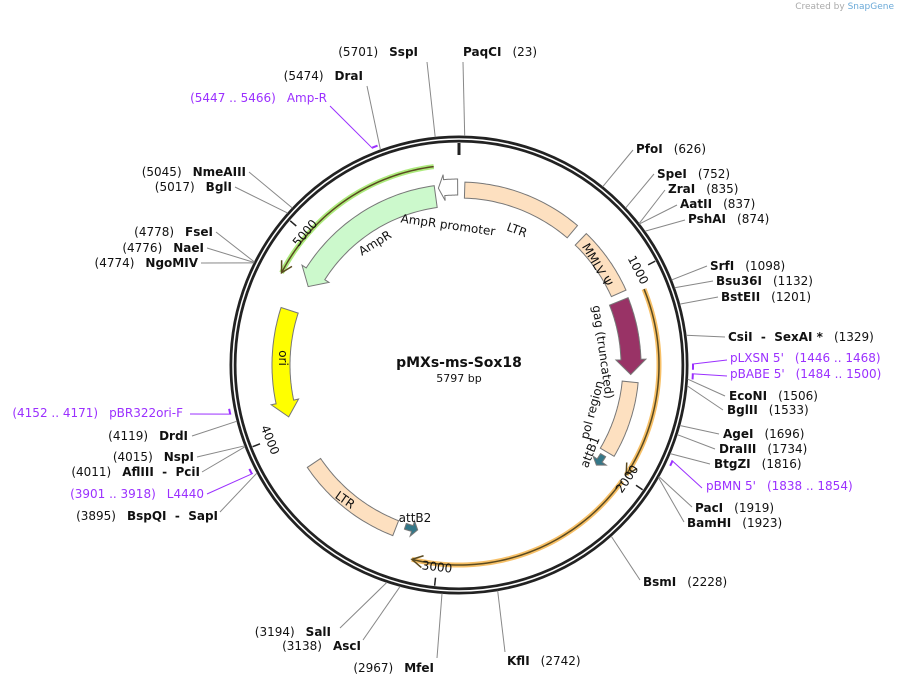 This screenshot has height=687, width=900. I want to click on feature-mmlv-, so click(600, 265).